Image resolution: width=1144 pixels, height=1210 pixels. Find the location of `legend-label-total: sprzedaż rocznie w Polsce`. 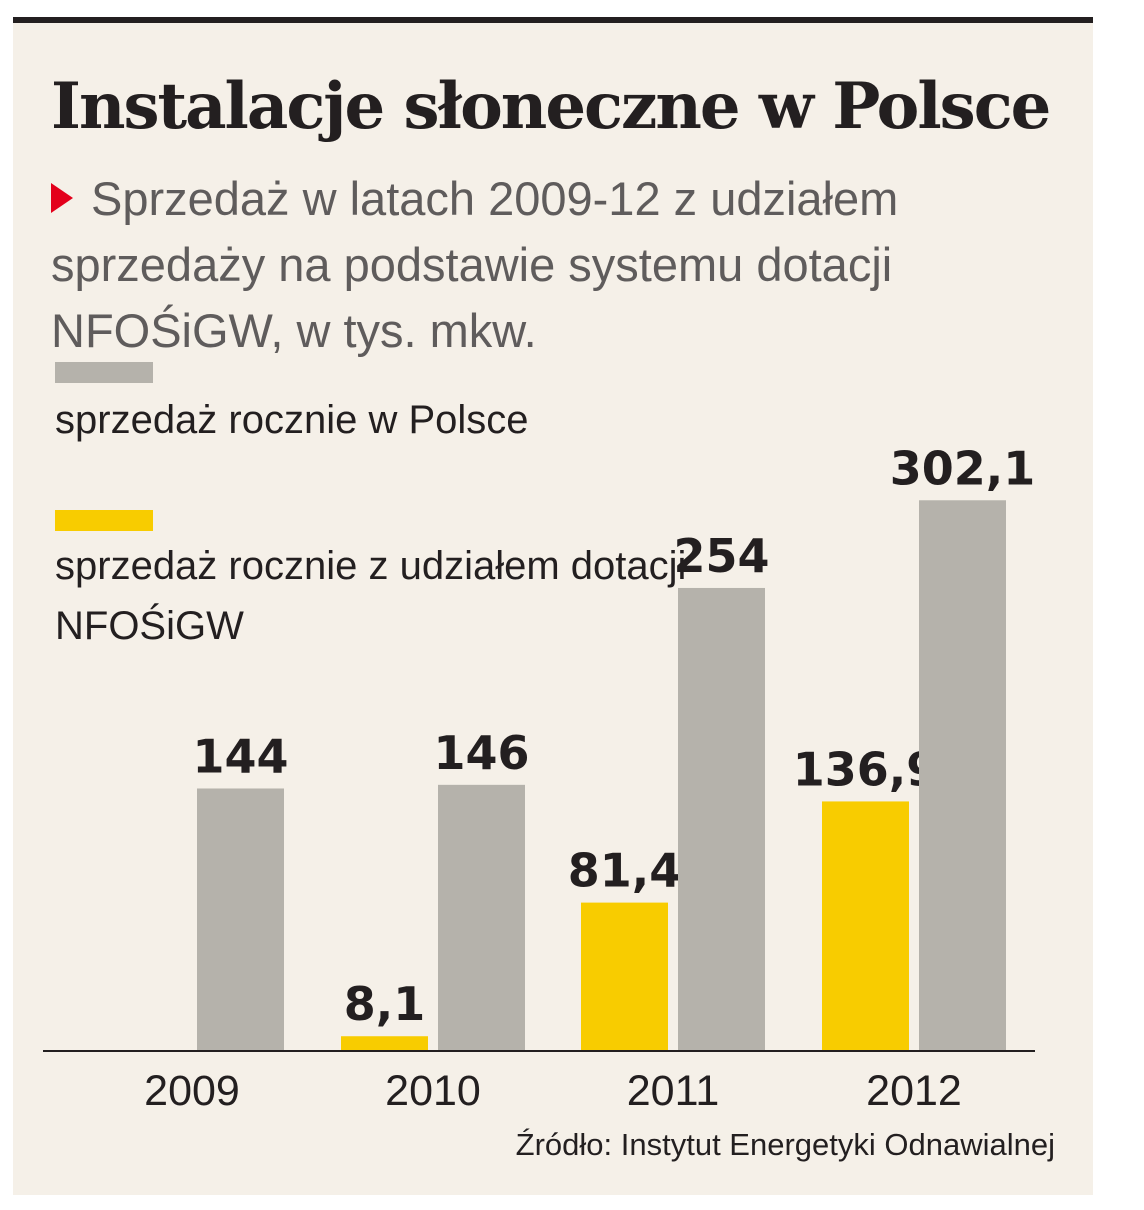

legend-label-total: sprzedaż rocznie w Polsce is located at coordinates (292, 420).